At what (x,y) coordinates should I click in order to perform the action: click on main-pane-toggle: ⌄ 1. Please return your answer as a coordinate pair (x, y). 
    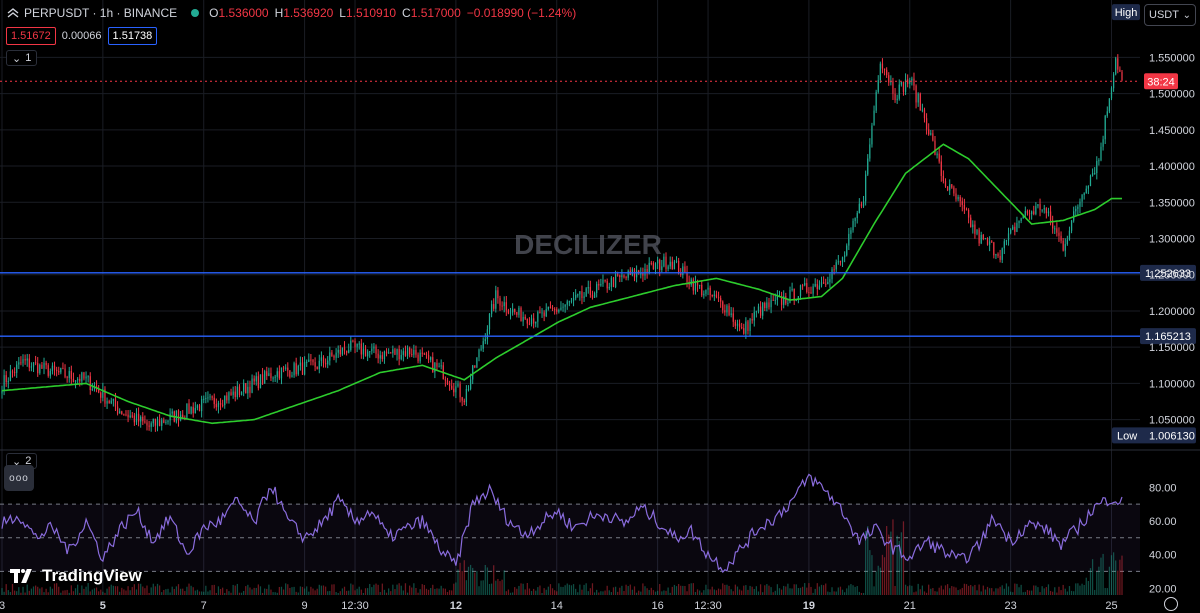
    Looking at the image, I should click on (22, 58).